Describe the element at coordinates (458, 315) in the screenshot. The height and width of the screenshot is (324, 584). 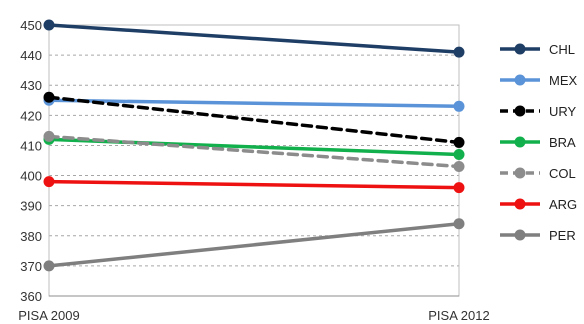
I see `x-tick-label: PISA 2012` at that location.